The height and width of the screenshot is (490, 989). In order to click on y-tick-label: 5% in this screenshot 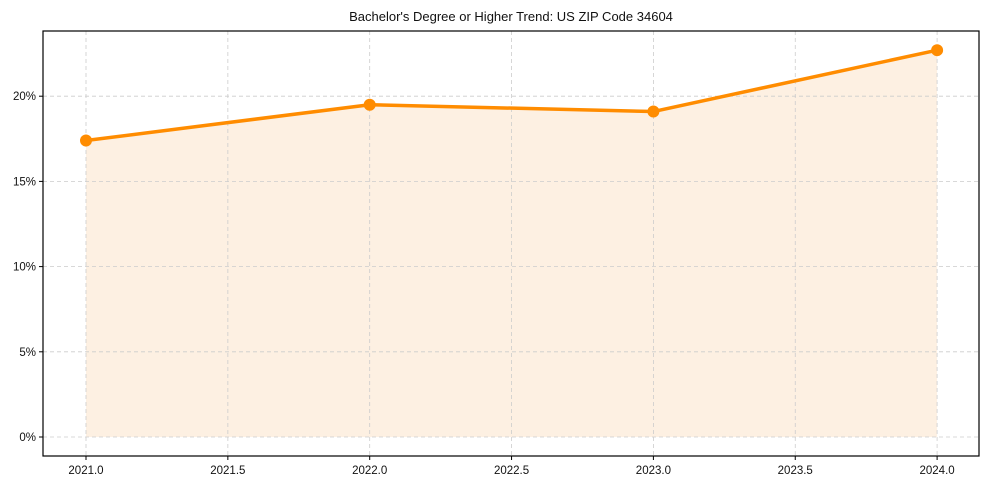, I will do `click(27, 353)`.